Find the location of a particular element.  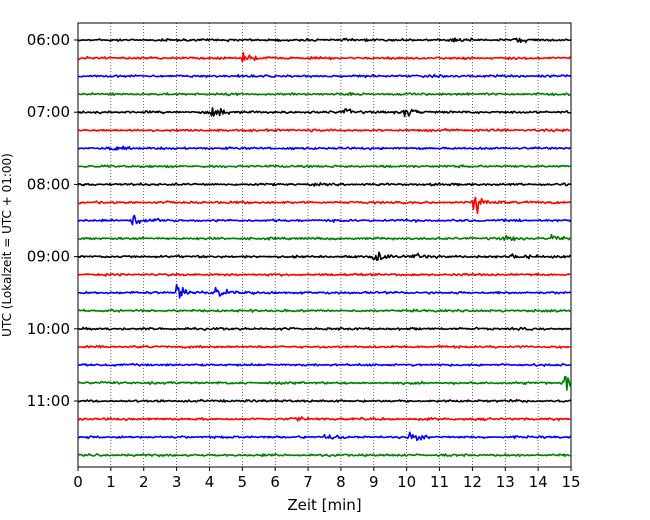

y-axis-label: UTC (Lokalzeit = UTC + 01:00) is located at coordinates (7, 245).